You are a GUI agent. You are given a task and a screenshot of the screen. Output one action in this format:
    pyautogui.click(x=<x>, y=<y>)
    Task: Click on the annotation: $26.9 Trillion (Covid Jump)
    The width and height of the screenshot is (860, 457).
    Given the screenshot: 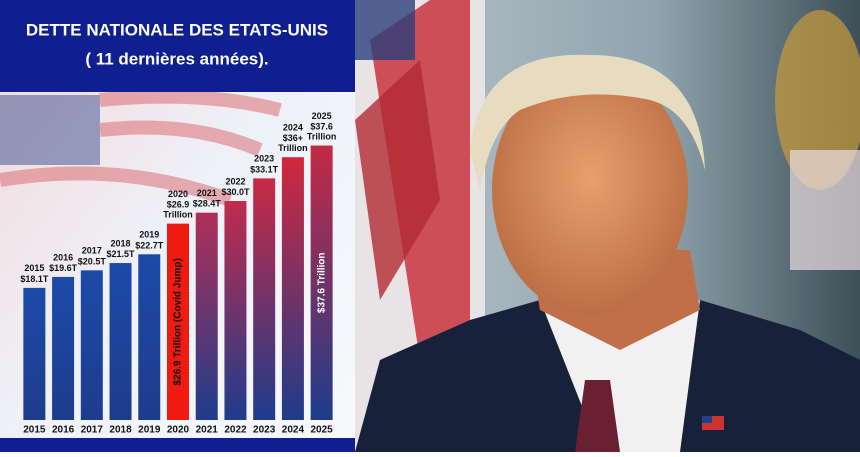 What is the action you would take?
    pyautogui.click(x=178, y=321)
    